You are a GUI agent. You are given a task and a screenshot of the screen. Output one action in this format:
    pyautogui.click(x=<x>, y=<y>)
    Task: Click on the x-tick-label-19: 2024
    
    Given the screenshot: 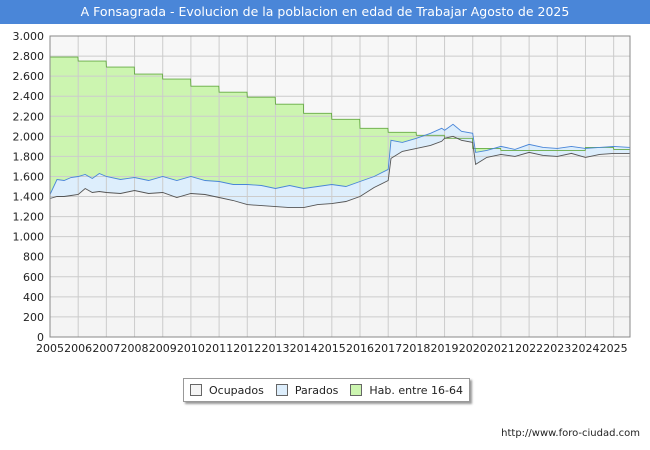 What is the action you would take?
    pyautogui.click(x=585, y=348)
    